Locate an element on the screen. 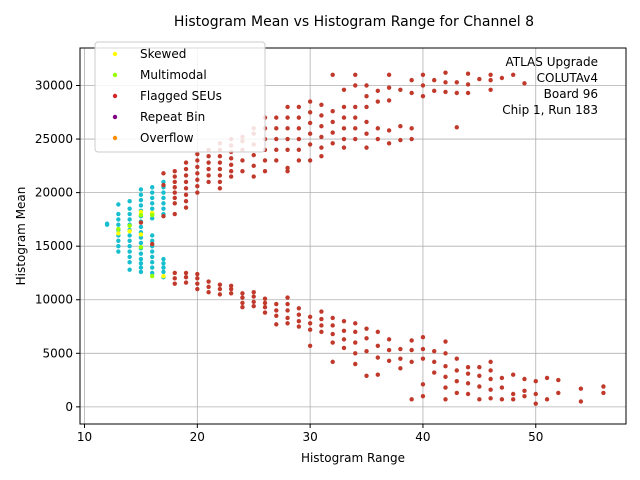 This screenshot has width=640, height=480. x-tick-label: 10 is located at coordinates (84, 437).